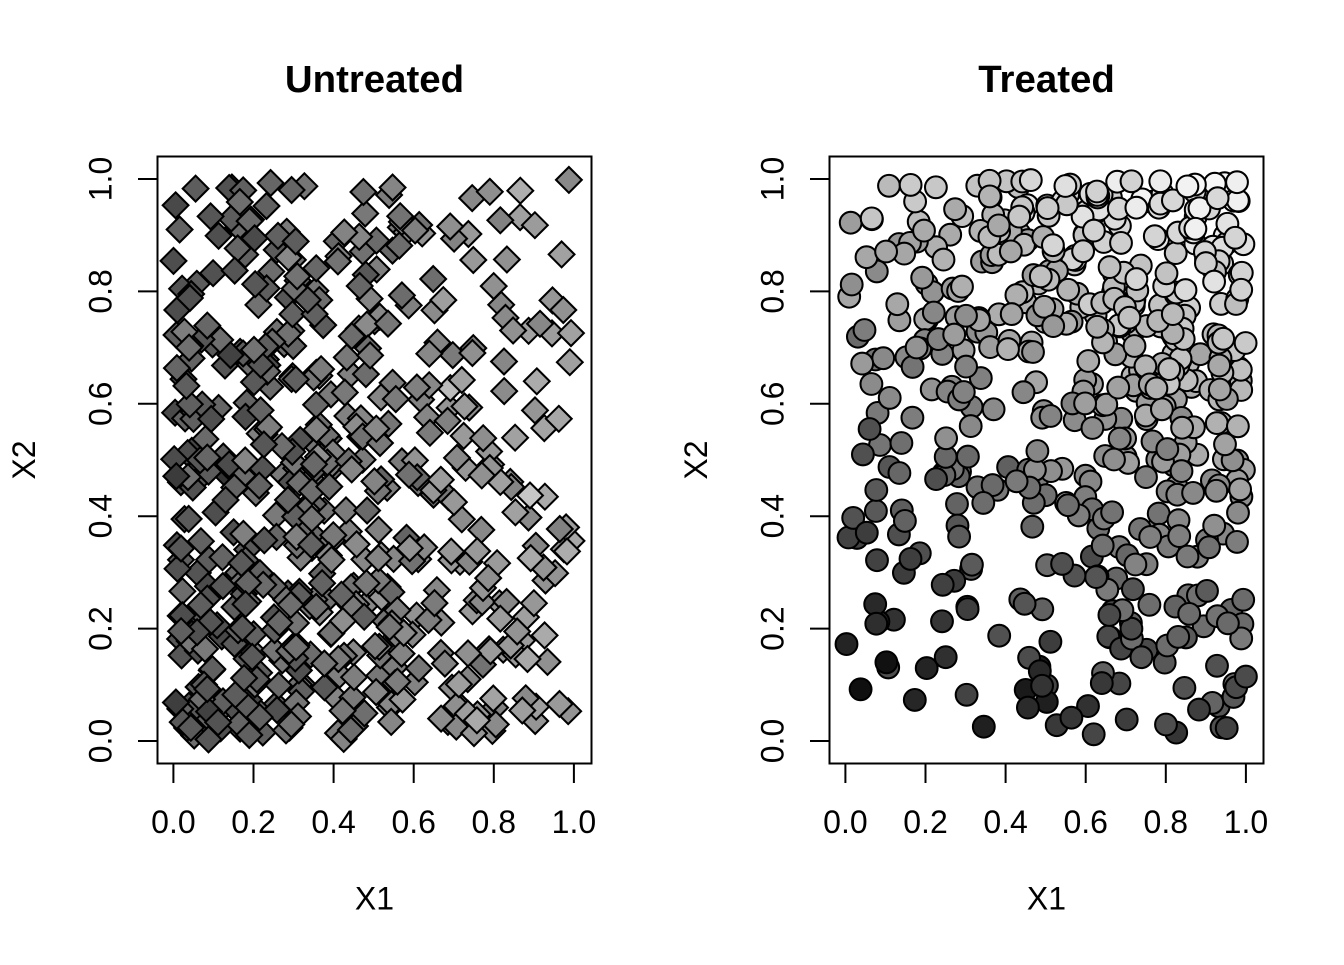 This screenshot has width=1344, height=965. Describe the element at coordinates (1046, 79) in the screenshot. I see `svg-text: Treated` at that location.